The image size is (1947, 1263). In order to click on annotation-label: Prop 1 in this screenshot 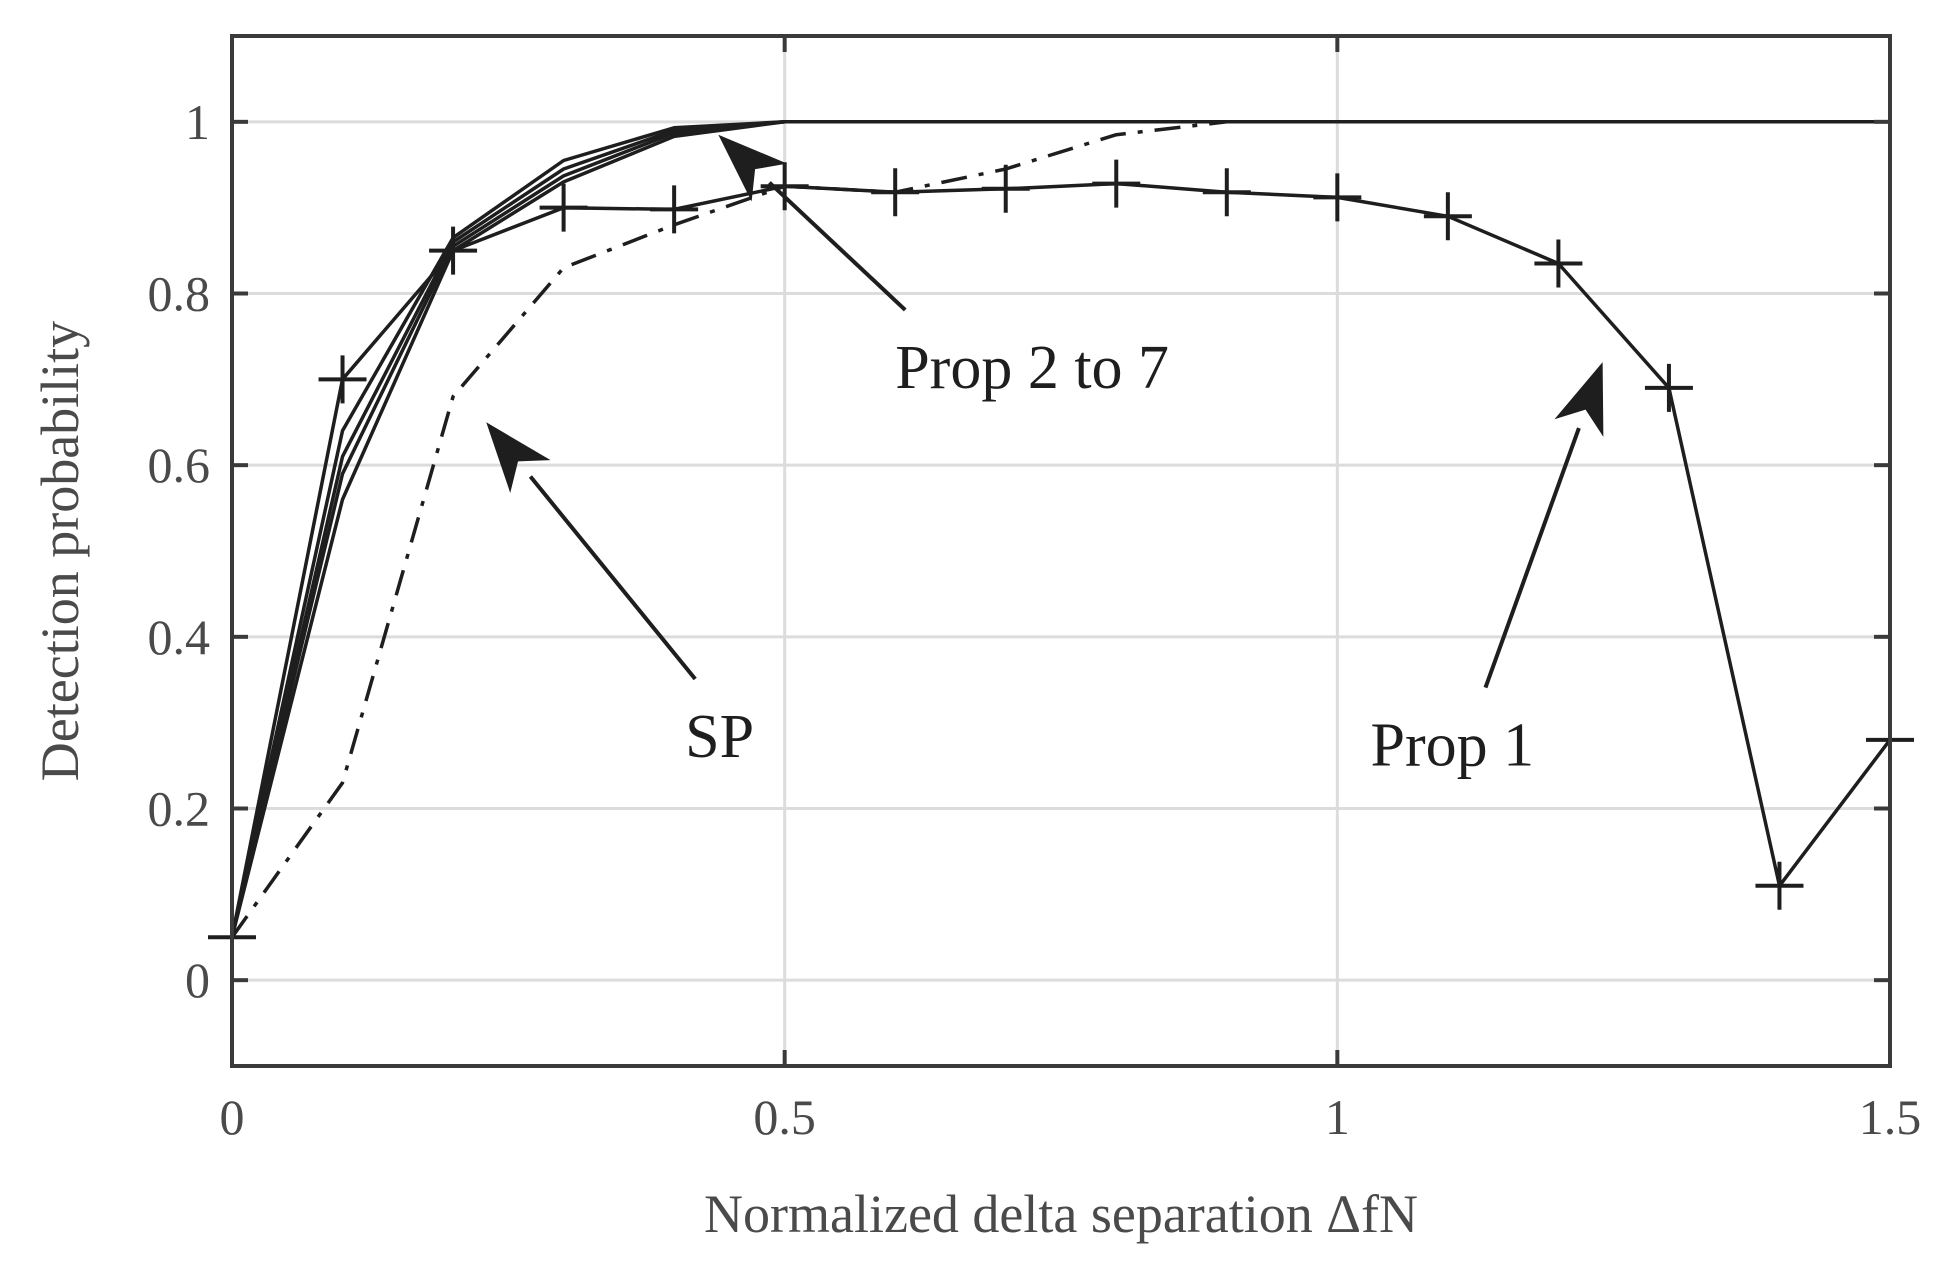, I will do `click(1452, 746)`.